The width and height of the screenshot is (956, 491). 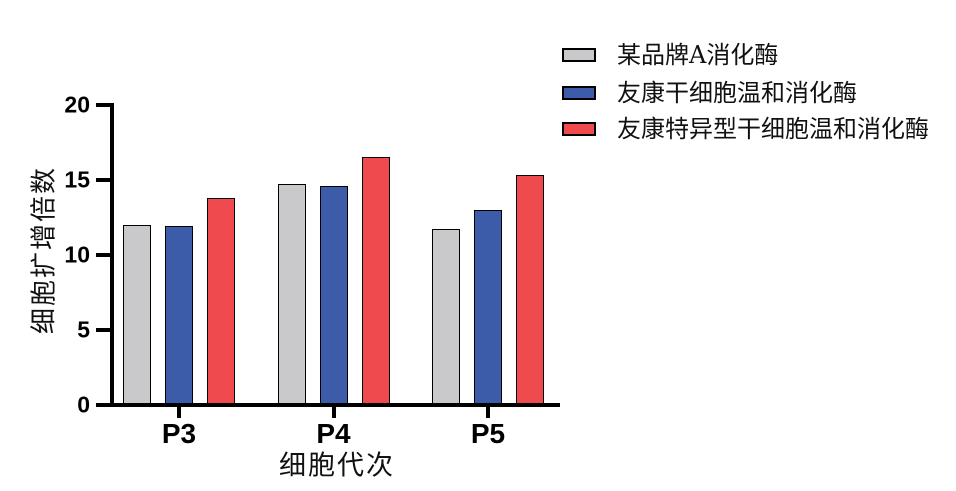 What do you see at coordinates (333, 412) in the screenshot?
I see `x-tick-P4` at bounding box center [333, 412].